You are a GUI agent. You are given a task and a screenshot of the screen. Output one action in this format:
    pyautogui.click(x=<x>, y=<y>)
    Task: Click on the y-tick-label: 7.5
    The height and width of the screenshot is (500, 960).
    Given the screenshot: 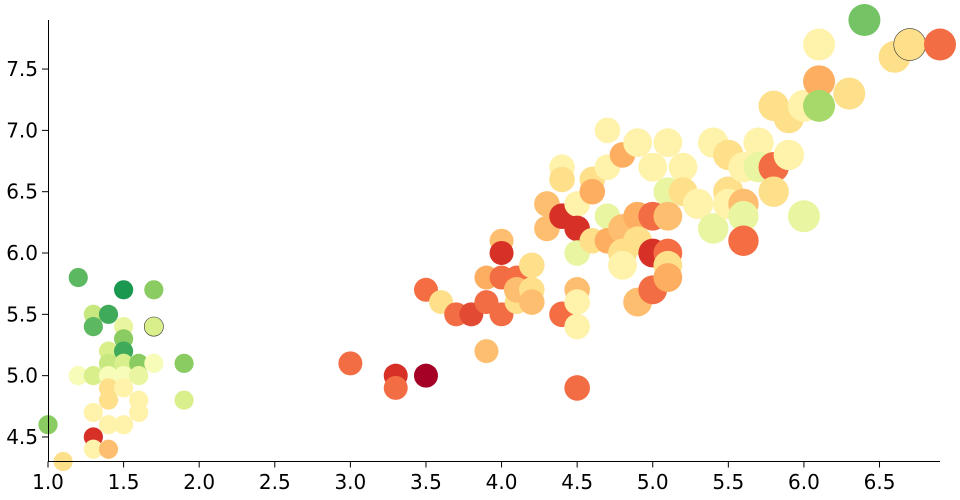 What is the action you would take?
    pyautogui.click(x=22, y=69)
    